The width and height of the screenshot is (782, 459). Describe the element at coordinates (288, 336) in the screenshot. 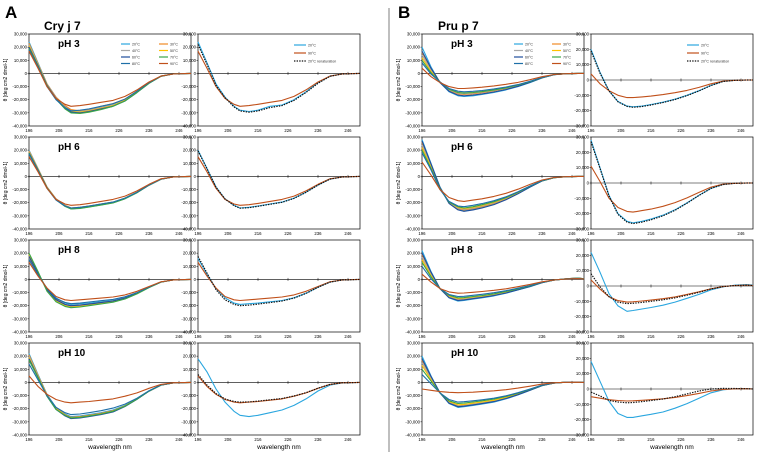

I see `chart-a-3-renat-xtick-label: 226` at that location.